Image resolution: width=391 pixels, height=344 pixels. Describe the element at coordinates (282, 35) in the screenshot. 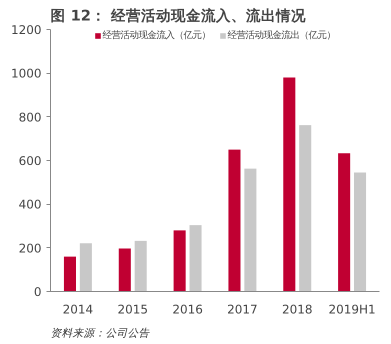

I see `legend-label: 经营活动现金流出（亿元）` at that location.